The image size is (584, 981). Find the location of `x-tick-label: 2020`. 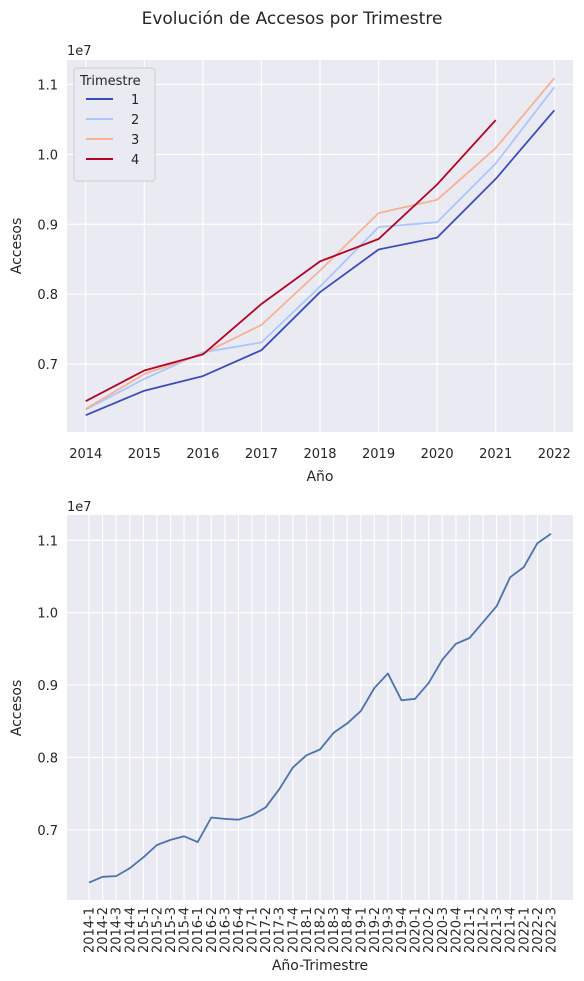

x-tick-label: 2020 is located at coordinates (437, 454).